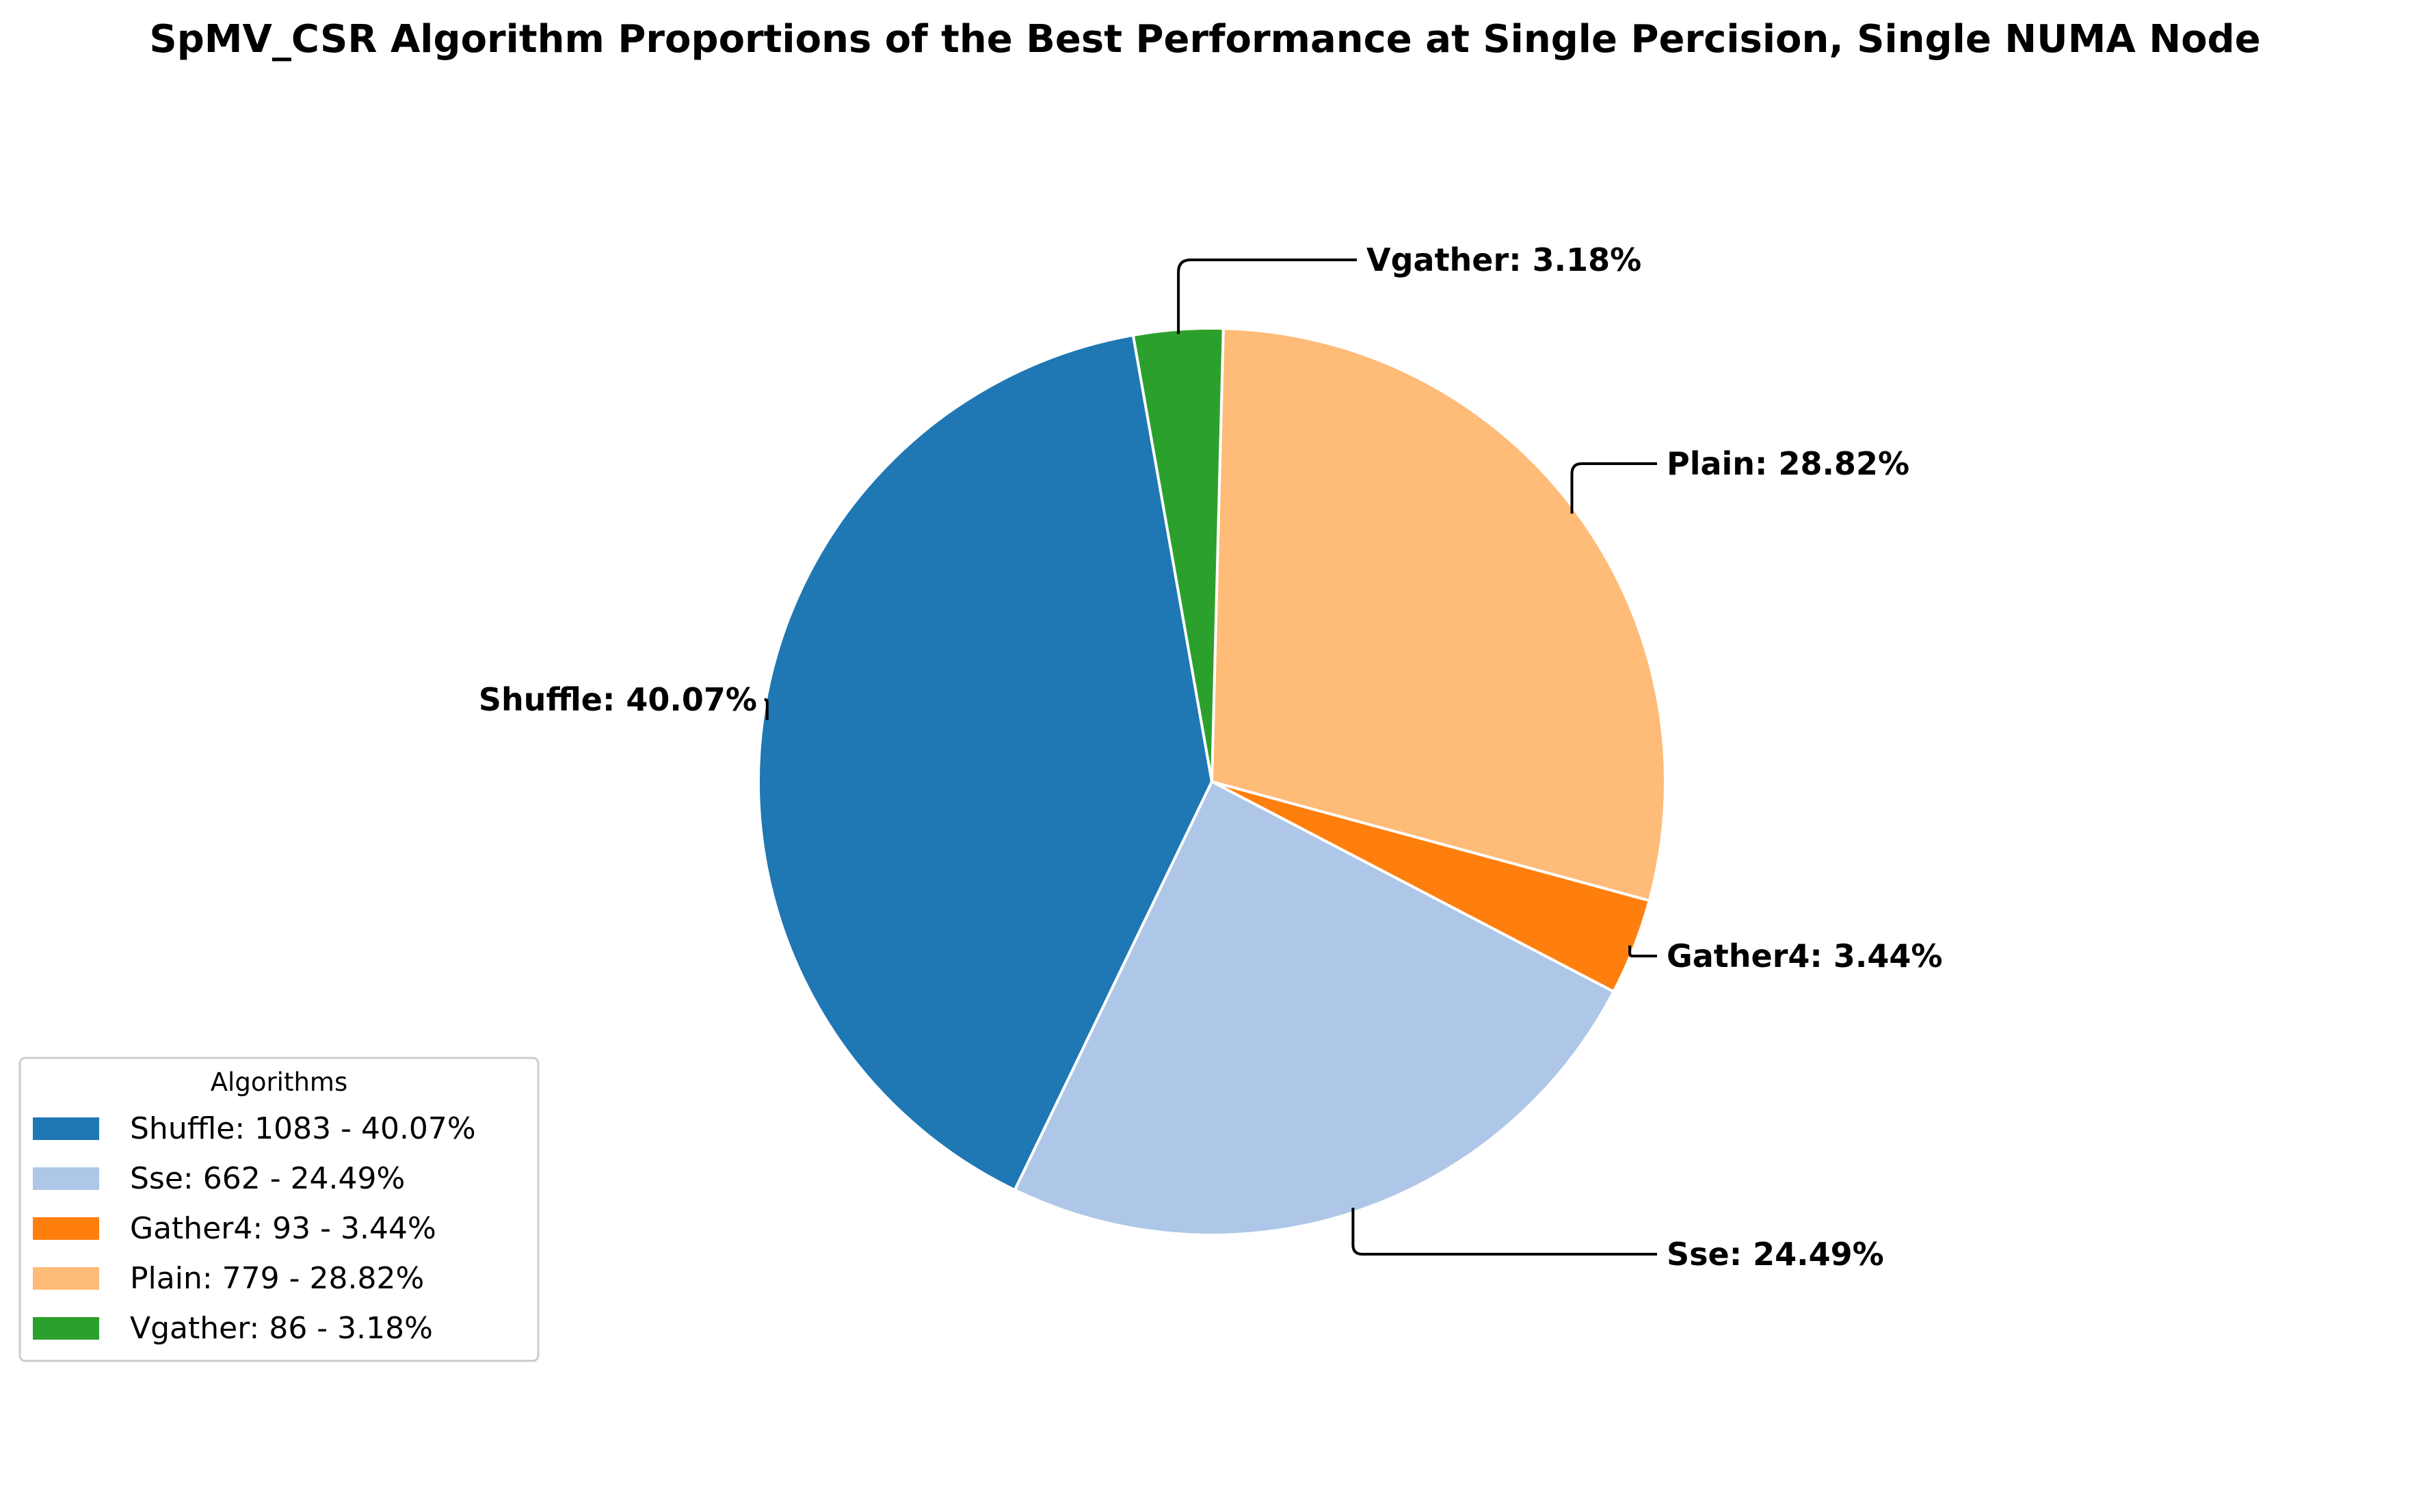 This screenshot has width=2410, height=1512. Describe the element at coordinates (279, 1082) in the screenshot. I see `legend-title: Algorithms` at that location.